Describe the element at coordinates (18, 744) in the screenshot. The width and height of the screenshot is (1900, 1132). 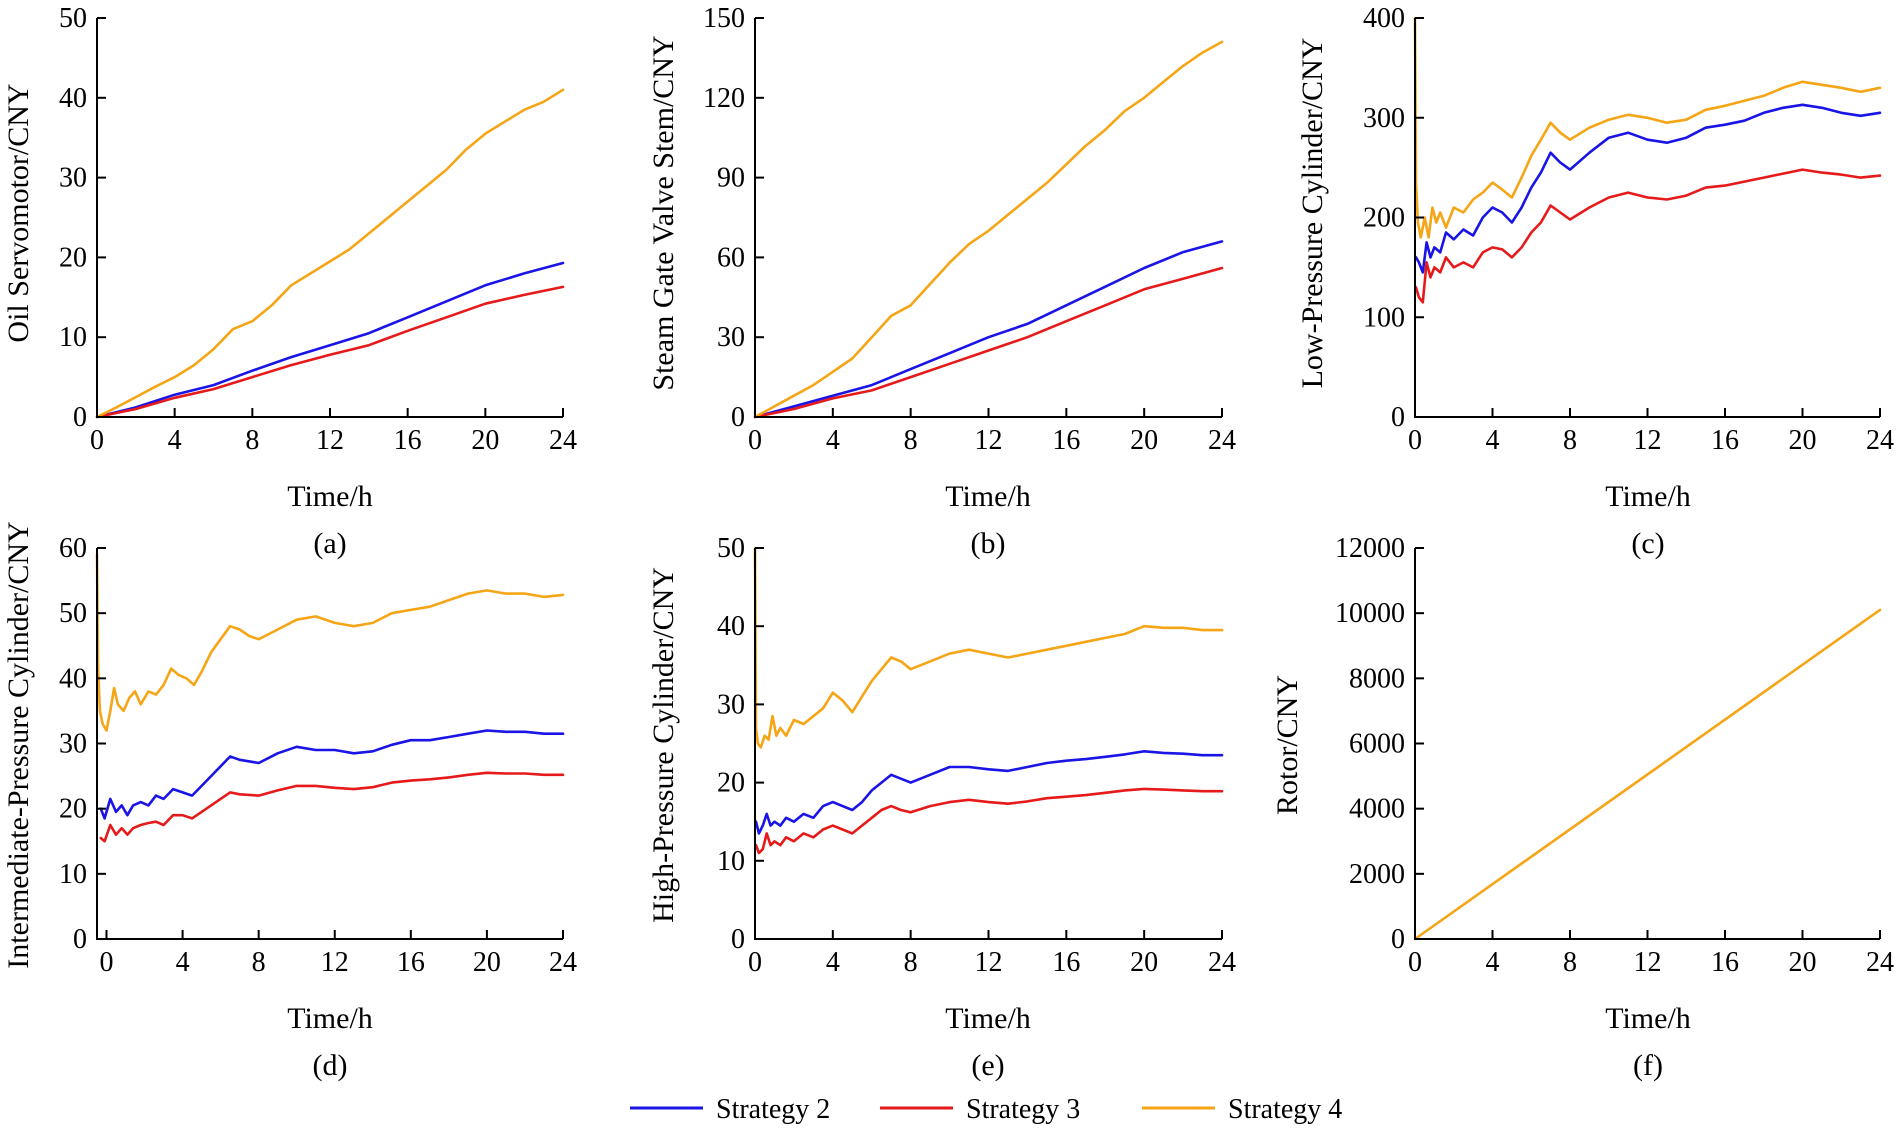
I see `y-axis-title-d: Intermediate-Pressure Cylinder/CNY` at that location.